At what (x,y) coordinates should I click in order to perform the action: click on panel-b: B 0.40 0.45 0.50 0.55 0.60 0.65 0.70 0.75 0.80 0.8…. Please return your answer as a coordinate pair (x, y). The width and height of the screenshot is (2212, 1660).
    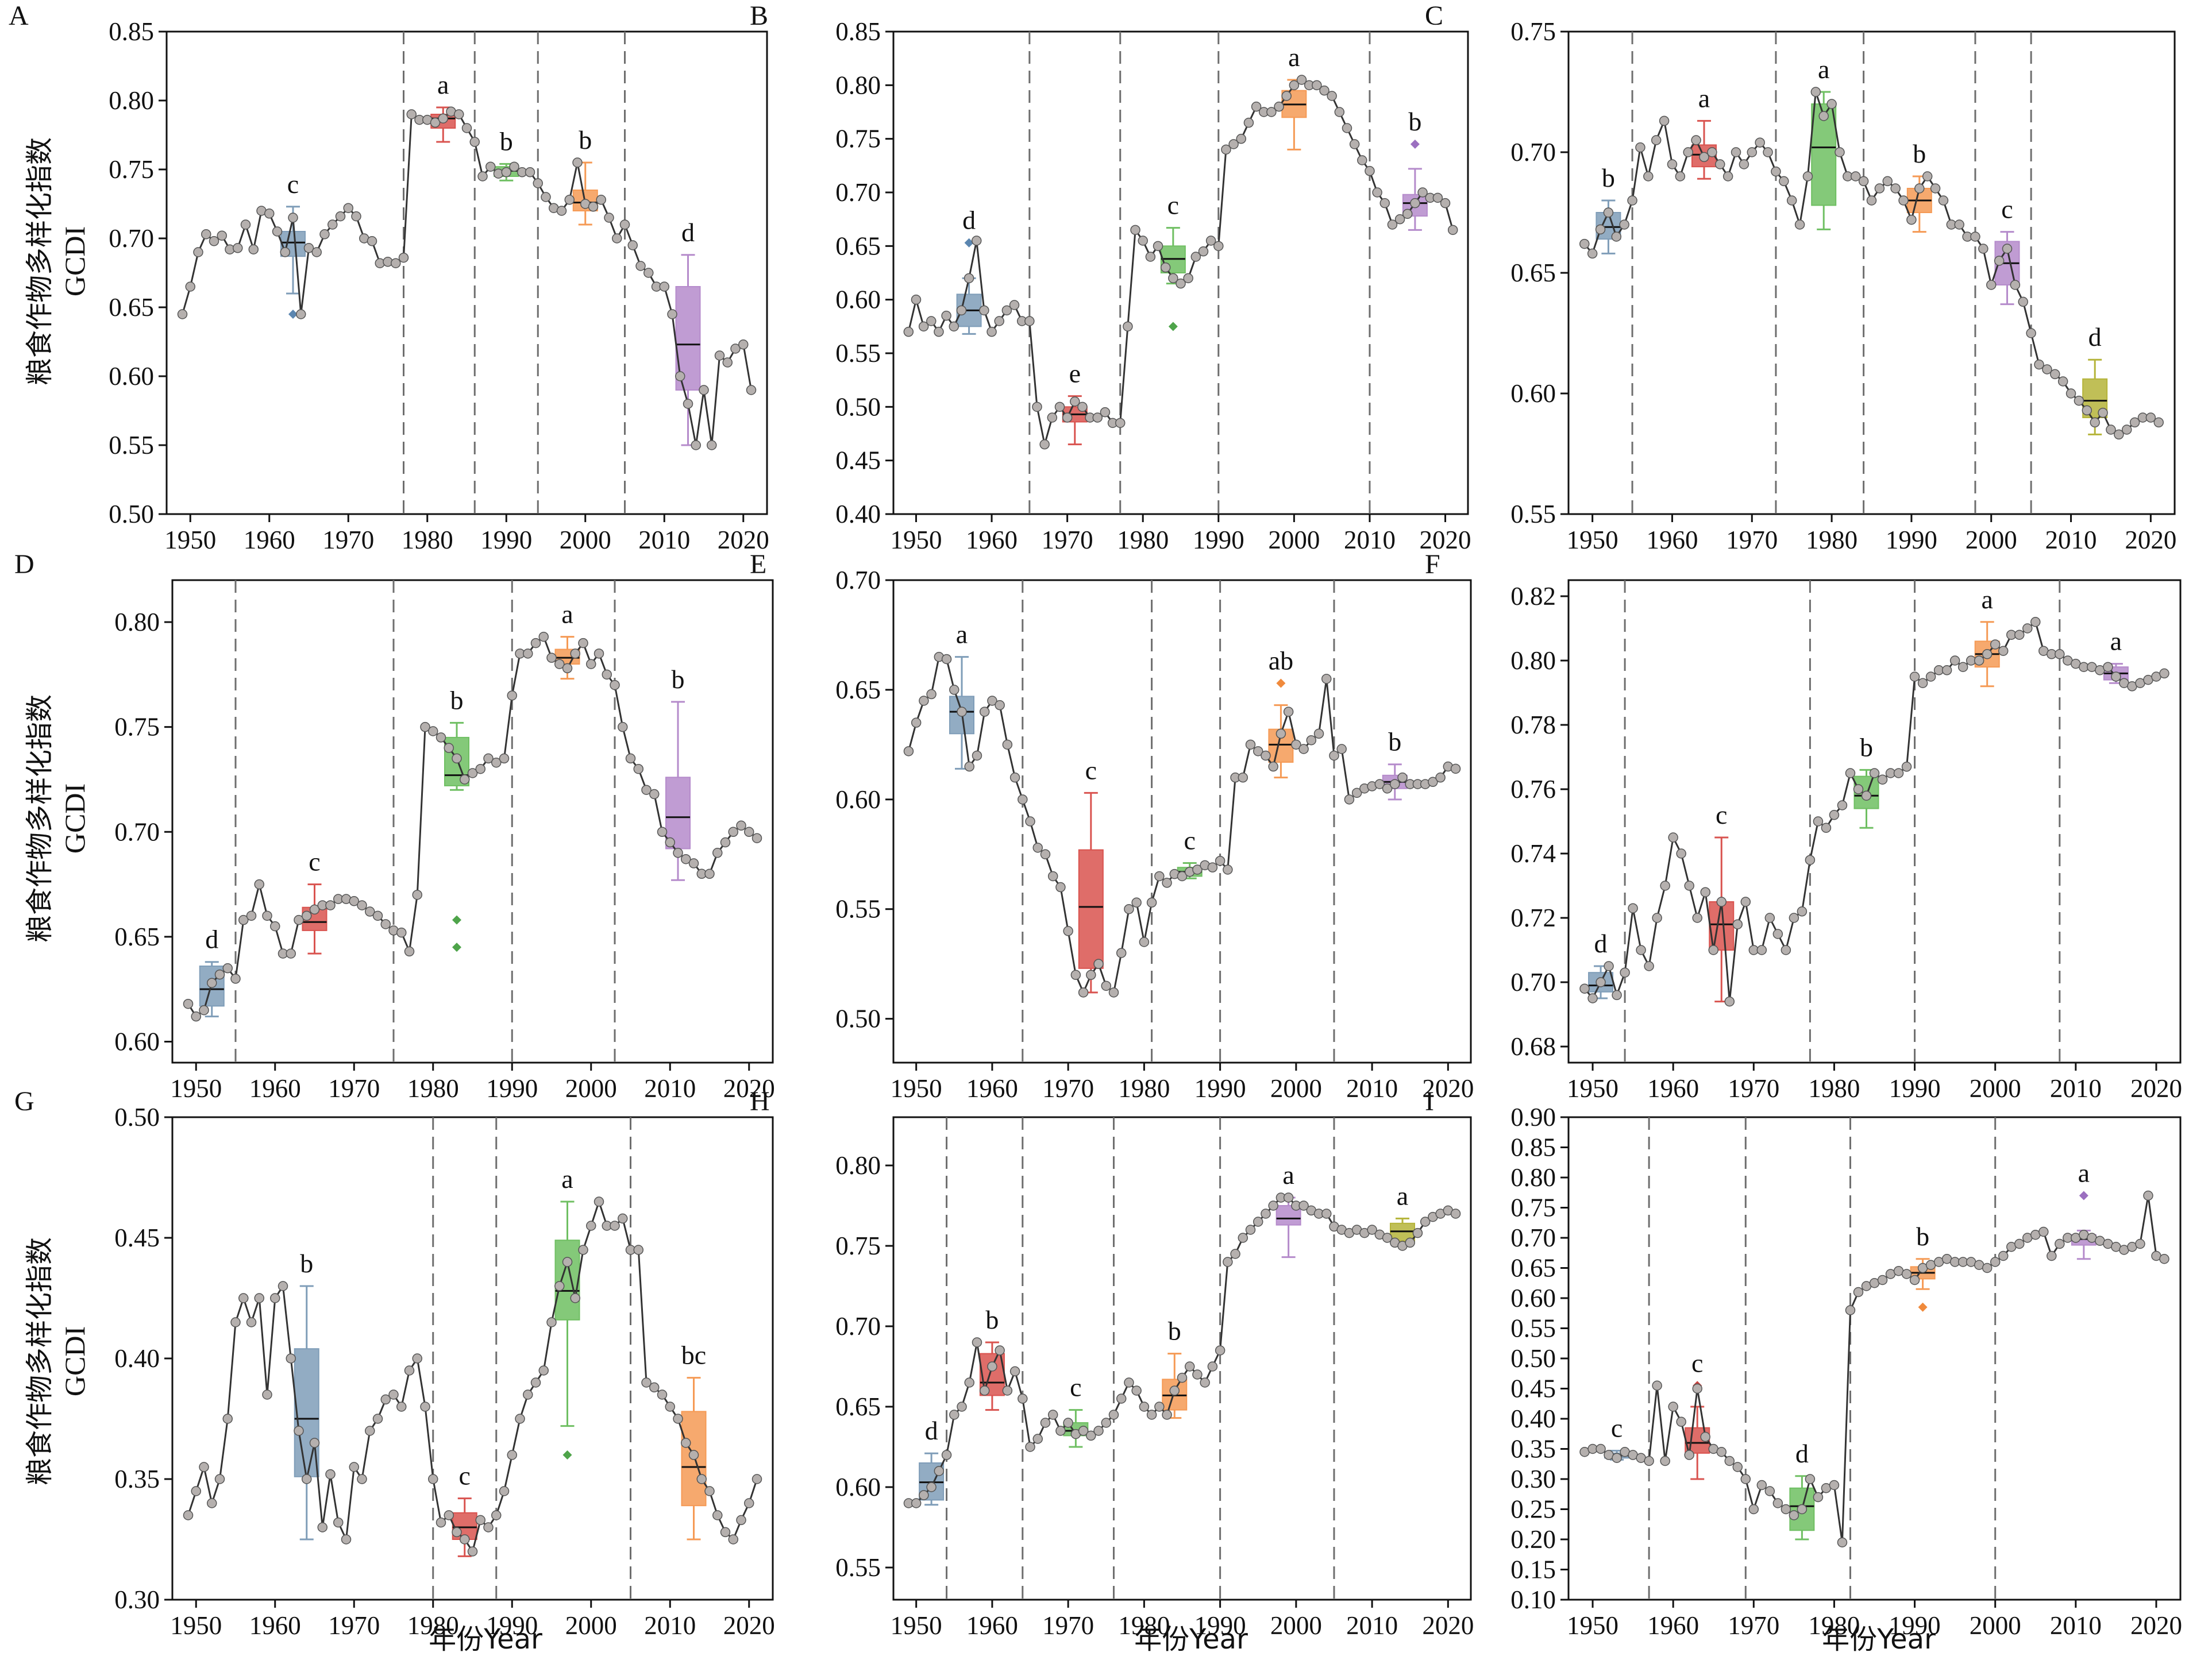
    Looking at the image, I should click on (1110, 278).